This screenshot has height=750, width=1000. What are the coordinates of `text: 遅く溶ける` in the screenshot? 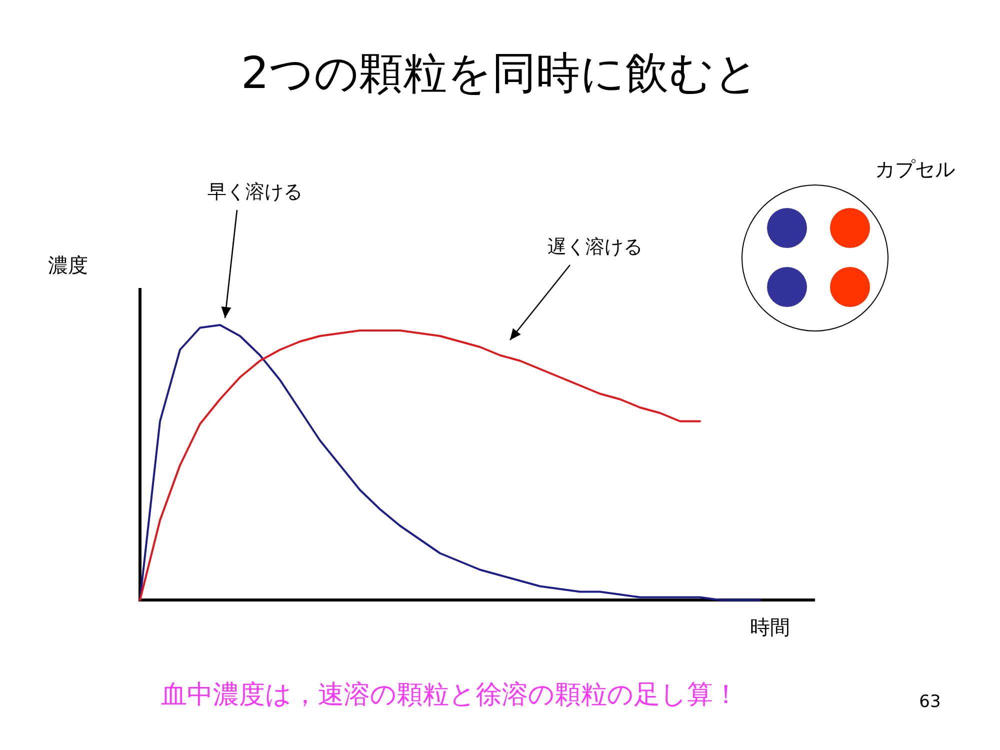 It's located at (595, 247).